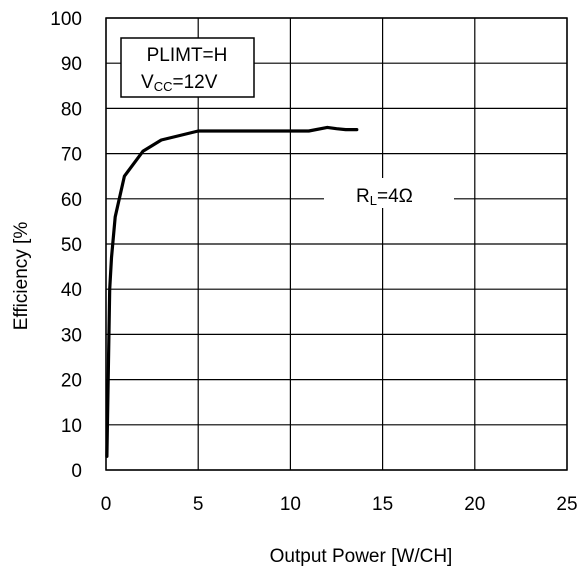 This screenshot has width=581, height=569. Describe the element at coordinates (76, 471) in the screenshot. I see `y-tick-label: 0` at that location.